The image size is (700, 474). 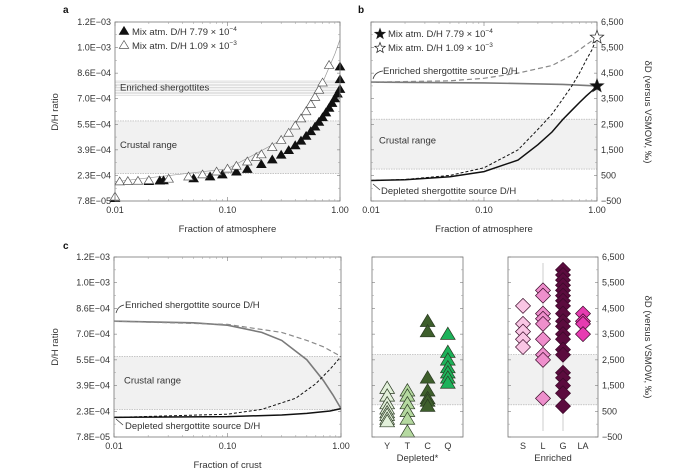 What do you see at coordinates (582, 446) in the screenshot?
I see `category-label: LA` at bounding box center [582, 446].